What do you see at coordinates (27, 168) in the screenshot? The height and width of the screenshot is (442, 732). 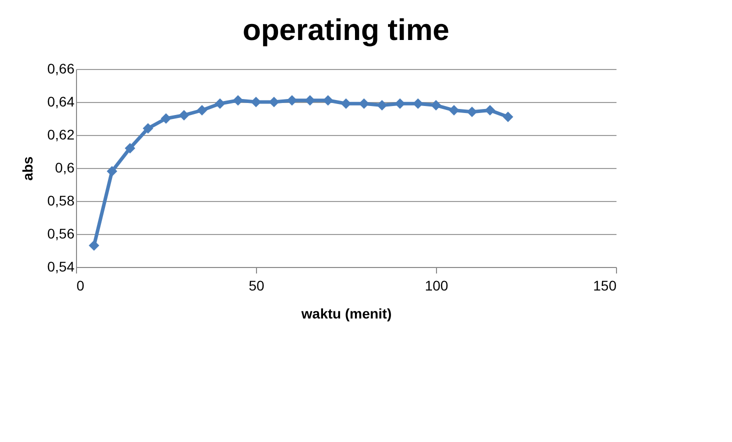 I see `y-axis-title: abs` at bounding box center [27, 168].